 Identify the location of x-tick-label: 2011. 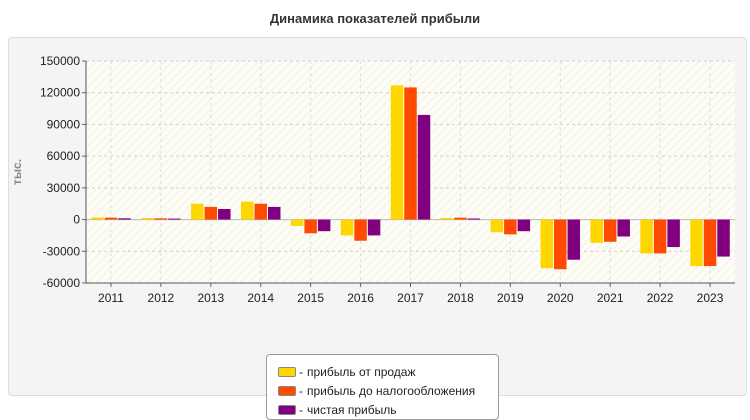
(111, 298).